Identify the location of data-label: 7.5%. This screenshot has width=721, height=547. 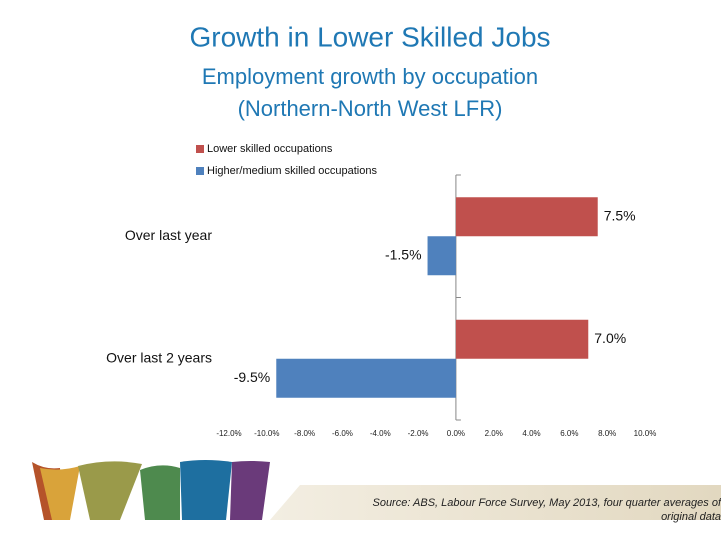
(620, 215).